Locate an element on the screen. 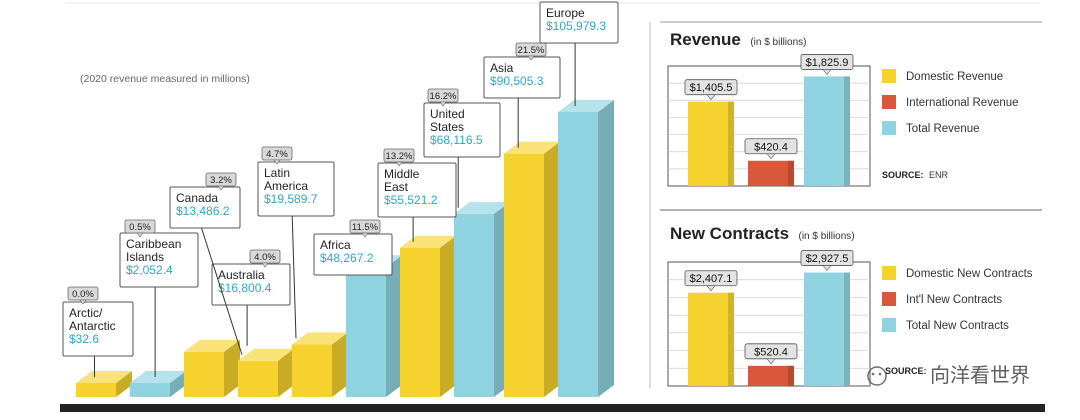  revenue-bar-1: $420.4 is located at coordinates (771, 162).